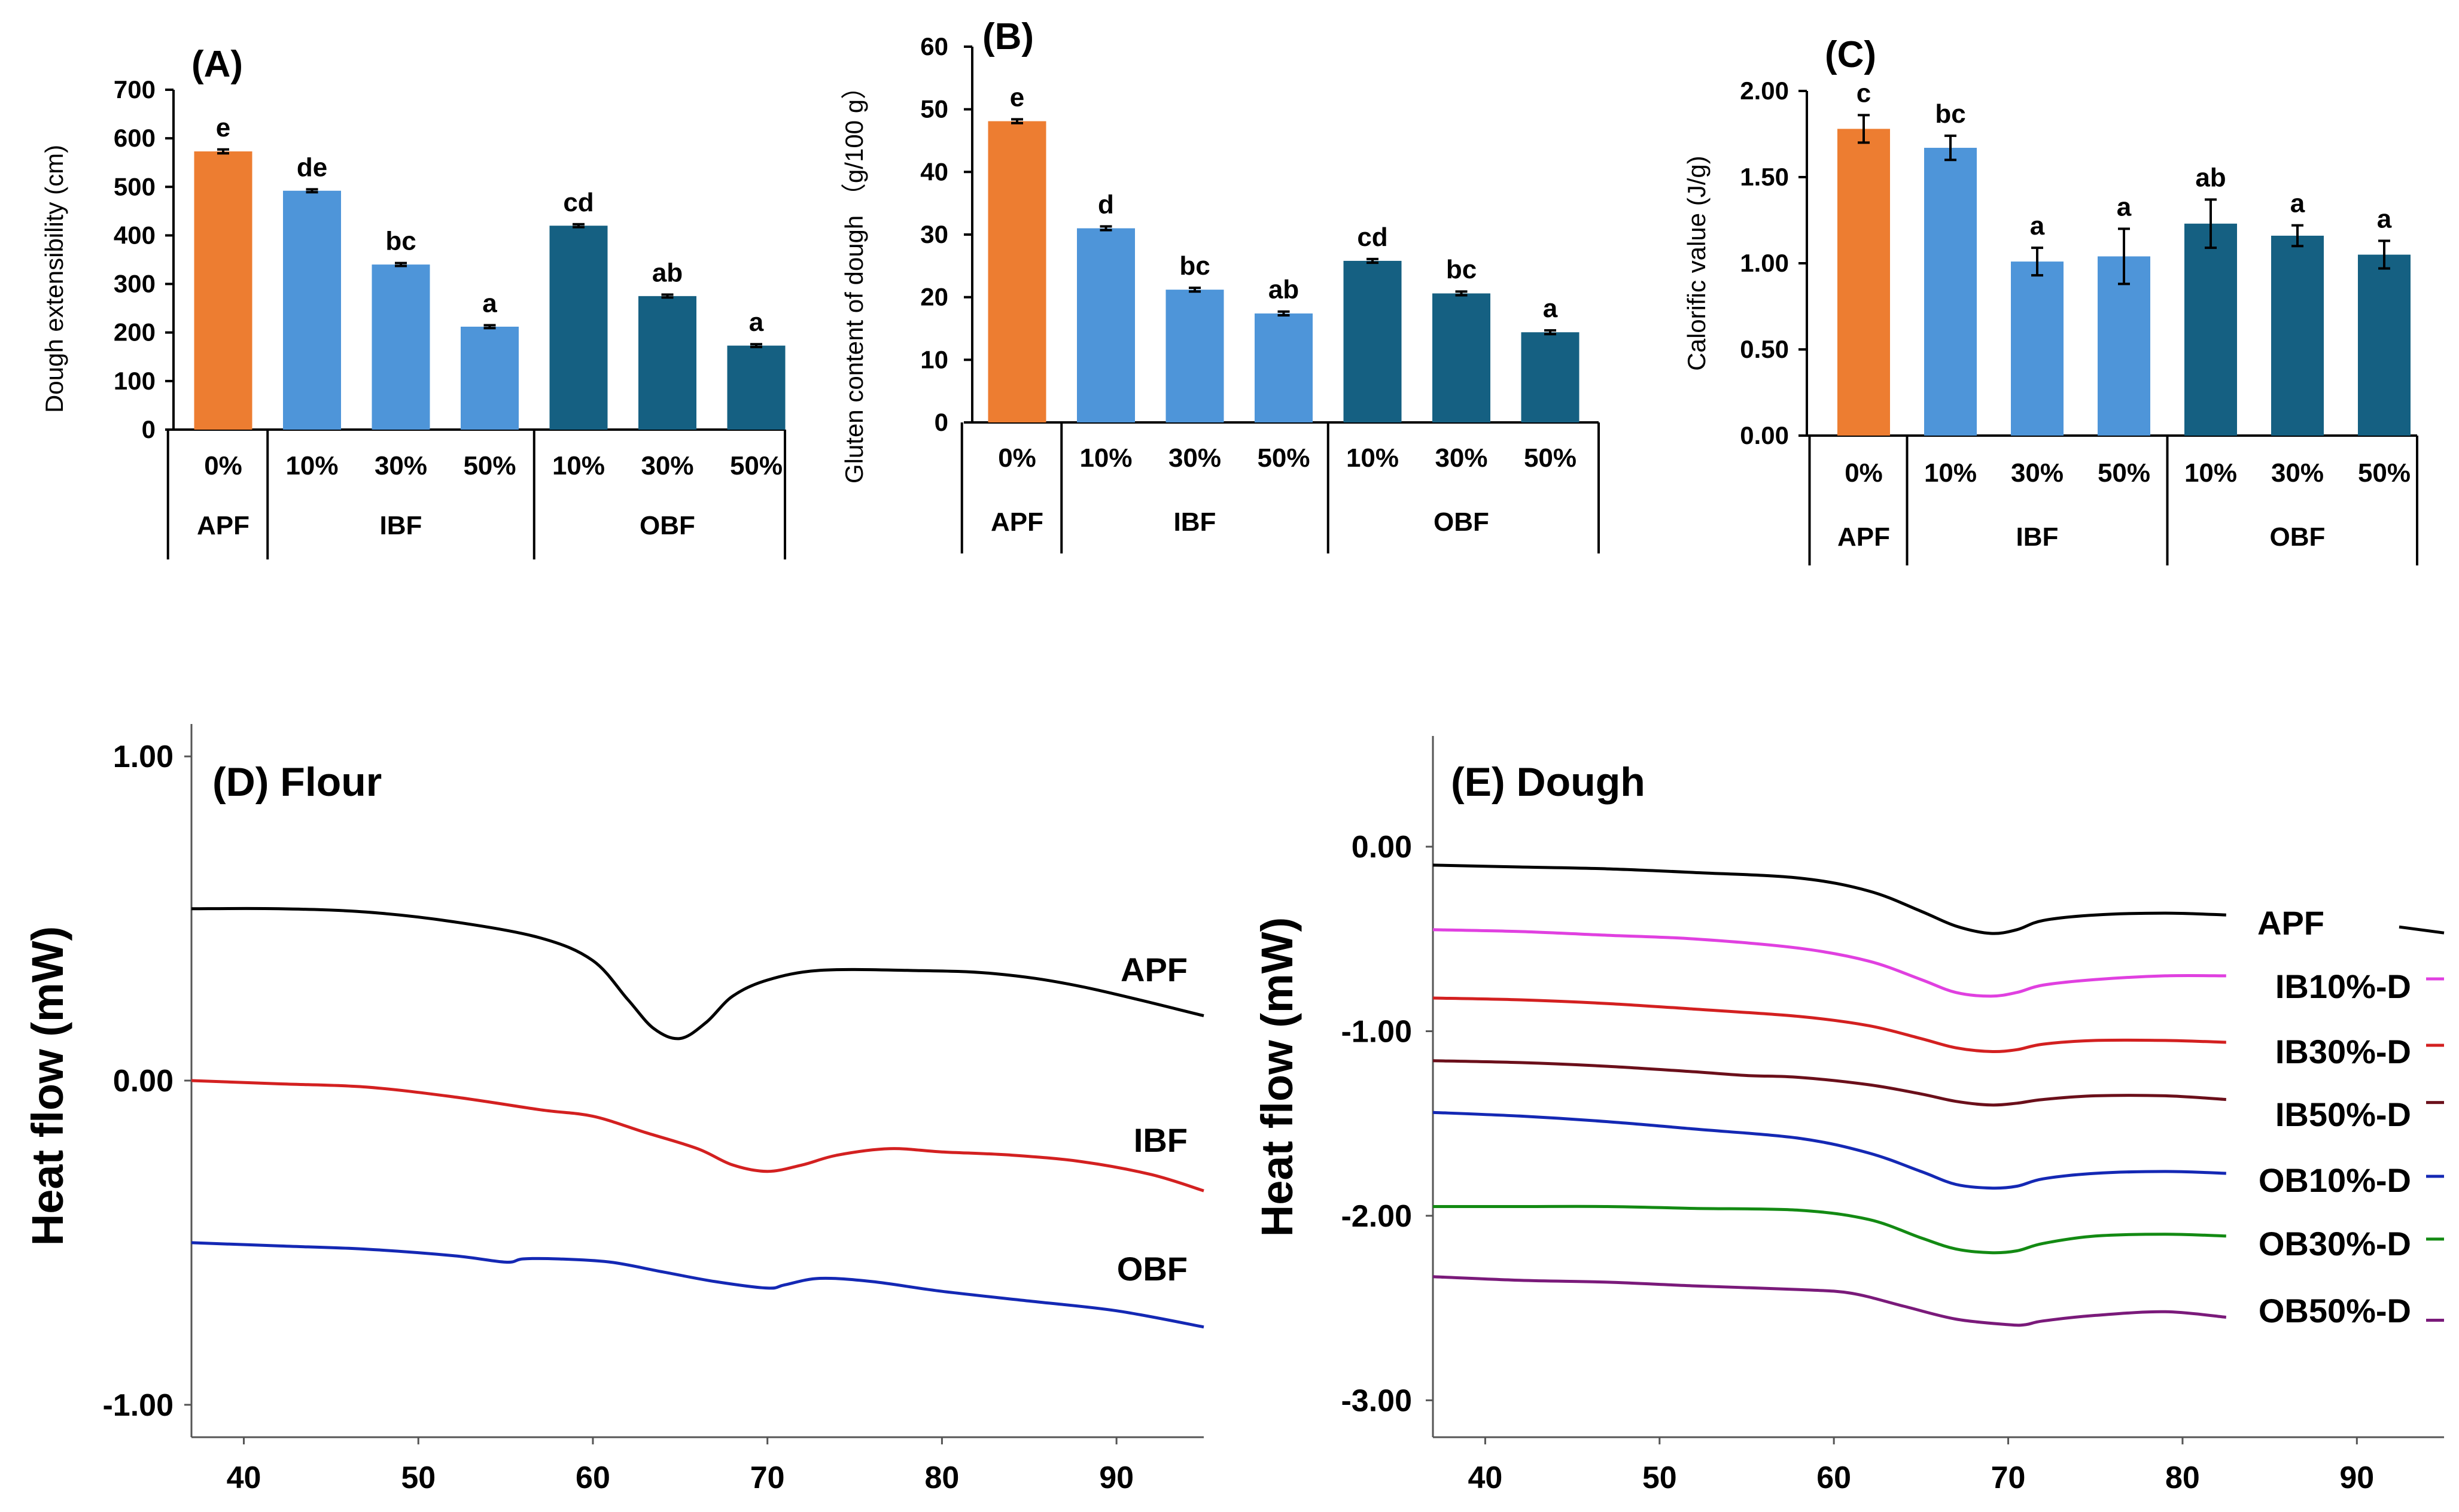  What do you see at coordinates (2008, 1478) in the screenshot?
I see `panel-e-xtick-label: 70` at bounding box center [2008, 1478].